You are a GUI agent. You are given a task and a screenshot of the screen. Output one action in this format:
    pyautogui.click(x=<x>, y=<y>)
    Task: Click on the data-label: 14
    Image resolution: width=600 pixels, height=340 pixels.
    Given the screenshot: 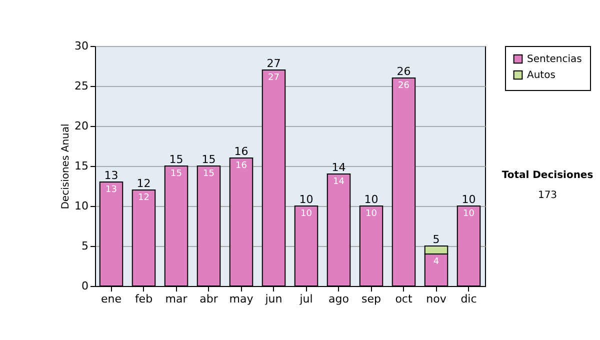 What is the action you would take?
    pyautogui.click(x=339, y=182)
    